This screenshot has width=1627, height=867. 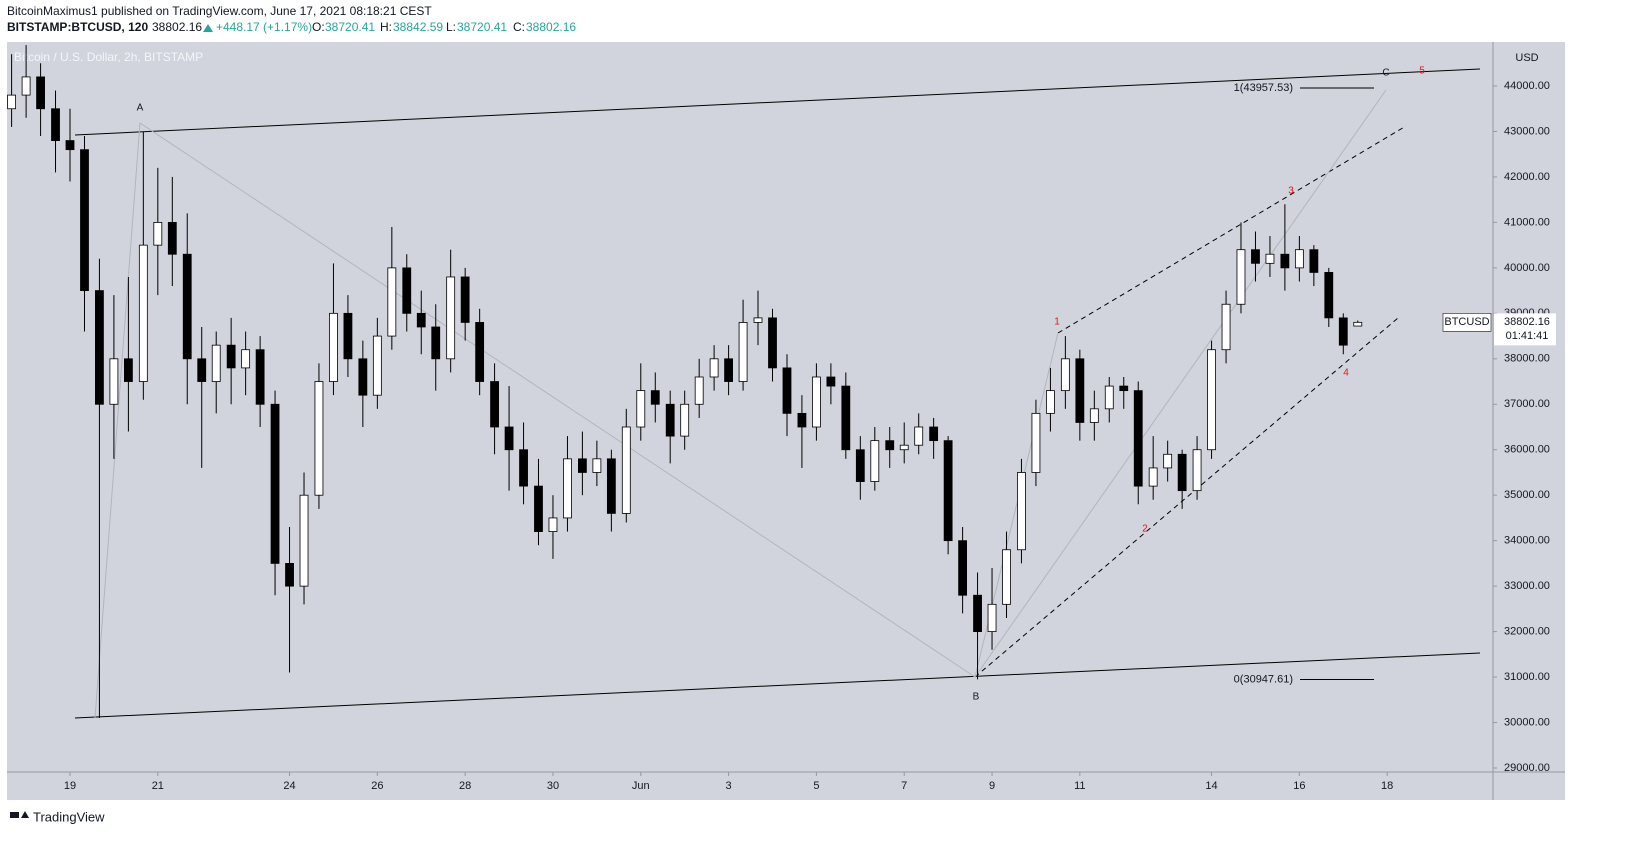 I want to click on up-arrow, so click(x=208, y=28).